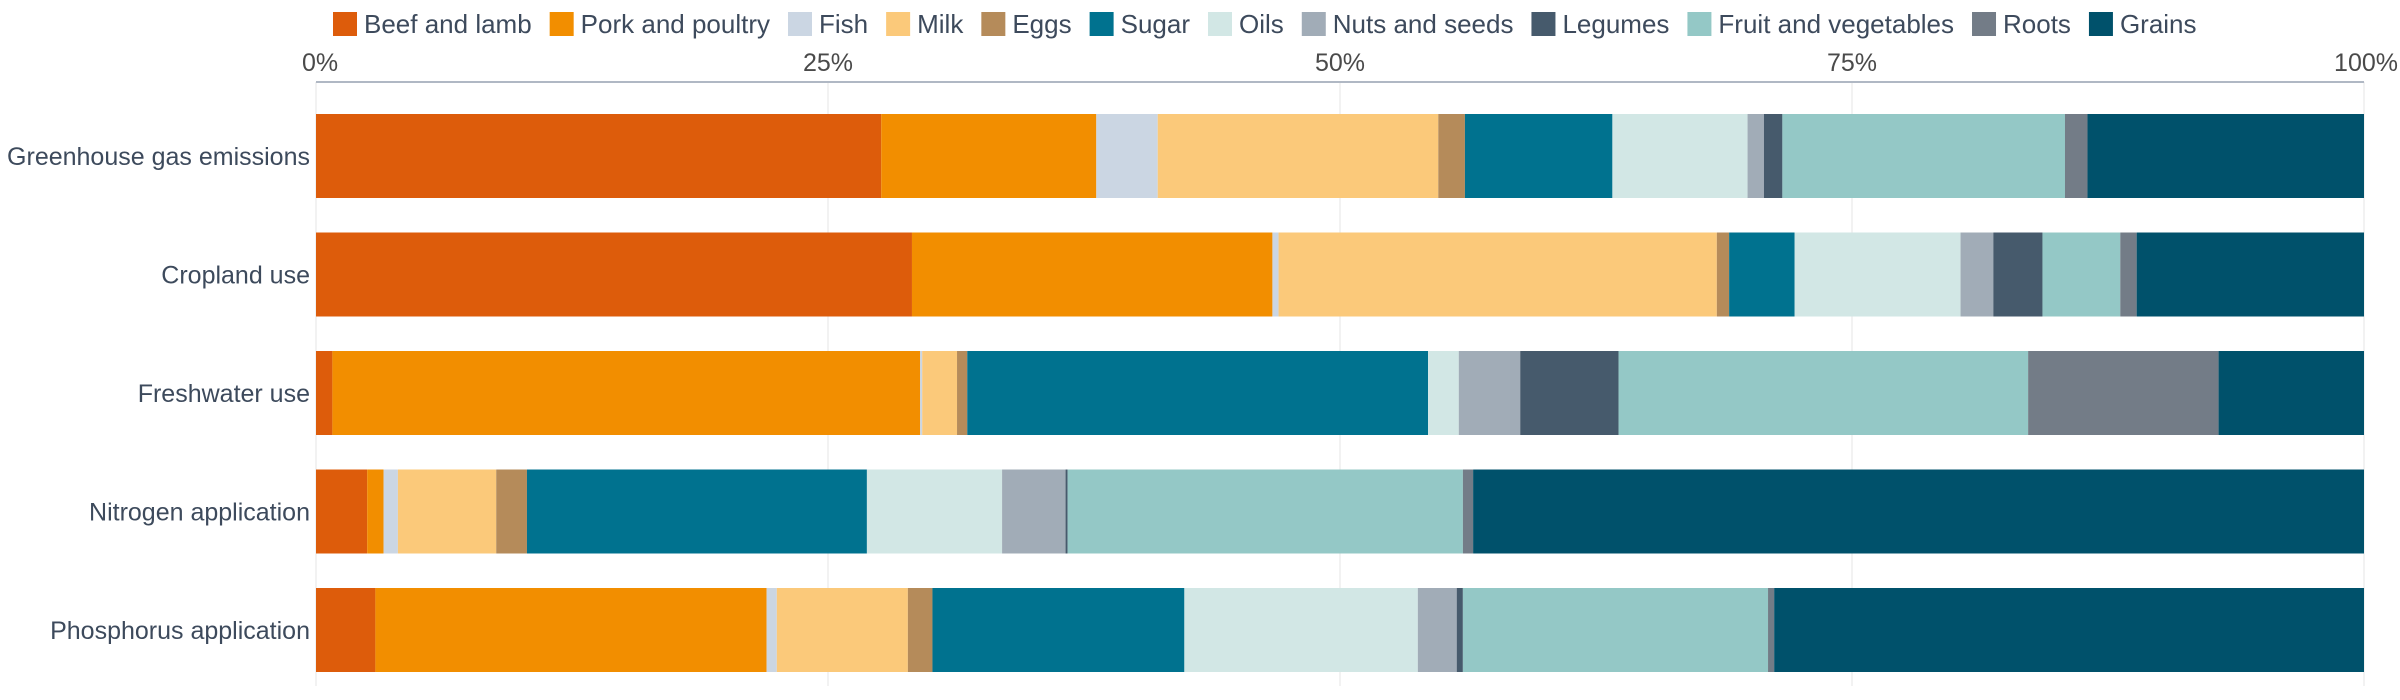 This screenshot has width=2400, height=700. Describe the element at coordinates (2021, 24) in the screenshot. I see `legend-item-roots: Roots` at that location.